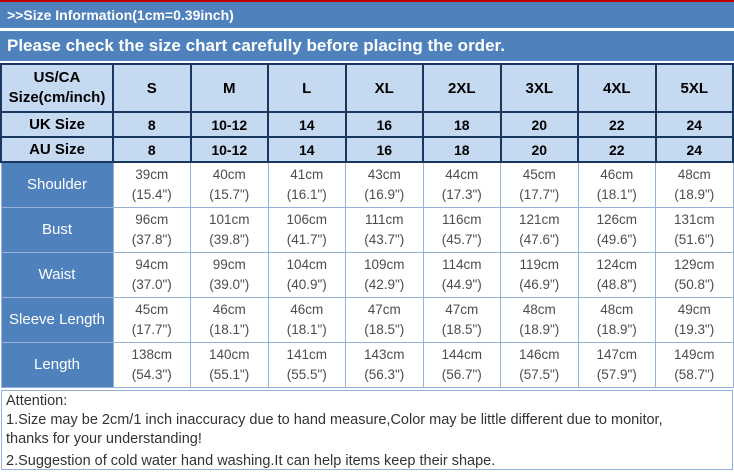 The image size is (734, 474). What do you see at coordinates (461, 194) in the screenshot?
I see `inch-value: (17.3")` at bounding box center [461, 194].